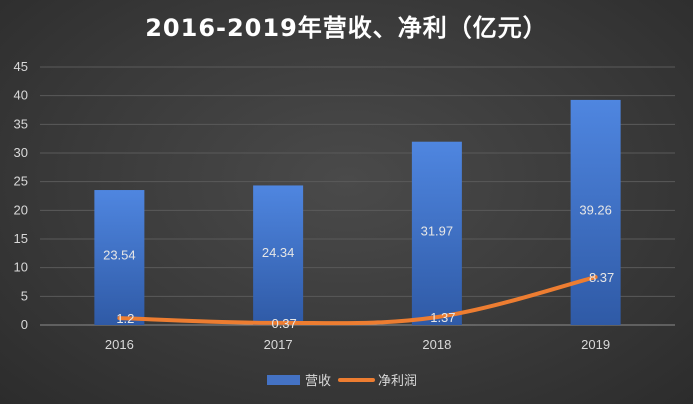 This screenshot has height=404, width=693. Describe the element at coordinates (283, 323) in the screenshot. I see `net-profit-data-label: 0.37` at that location.